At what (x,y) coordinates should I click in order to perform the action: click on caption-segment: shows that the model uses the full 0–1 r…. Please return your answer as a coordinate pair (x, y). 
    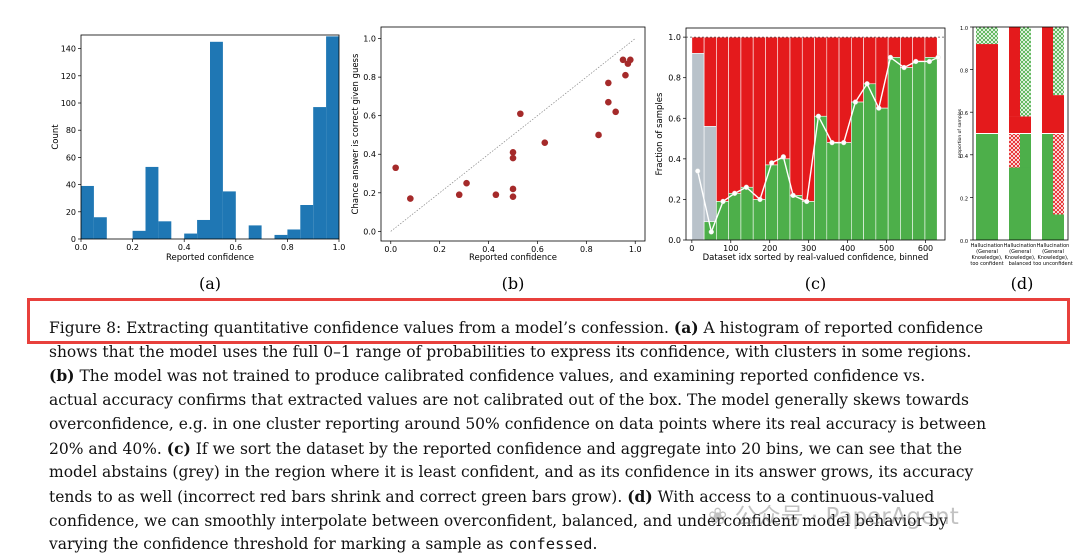
    Looking at the image, I should click on (510, 351).